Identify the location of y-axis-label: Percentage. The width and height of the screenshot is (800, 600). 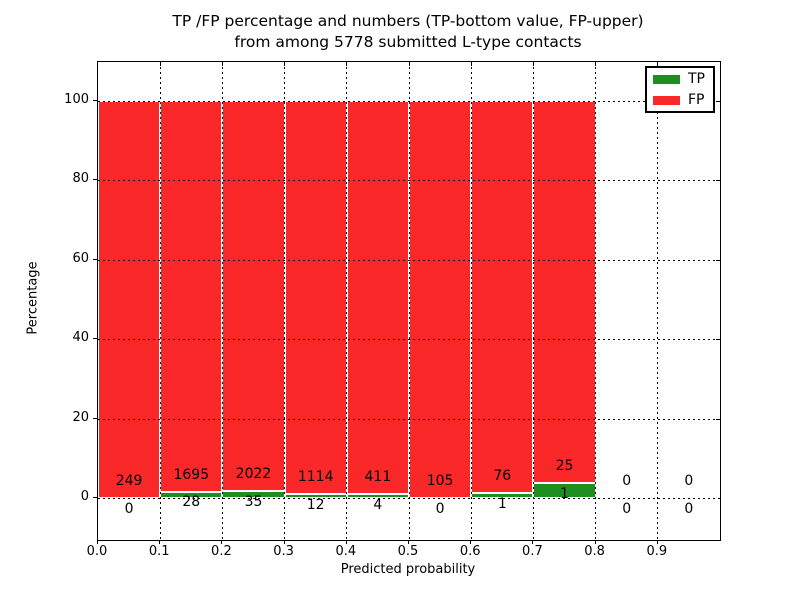
(33, 298).